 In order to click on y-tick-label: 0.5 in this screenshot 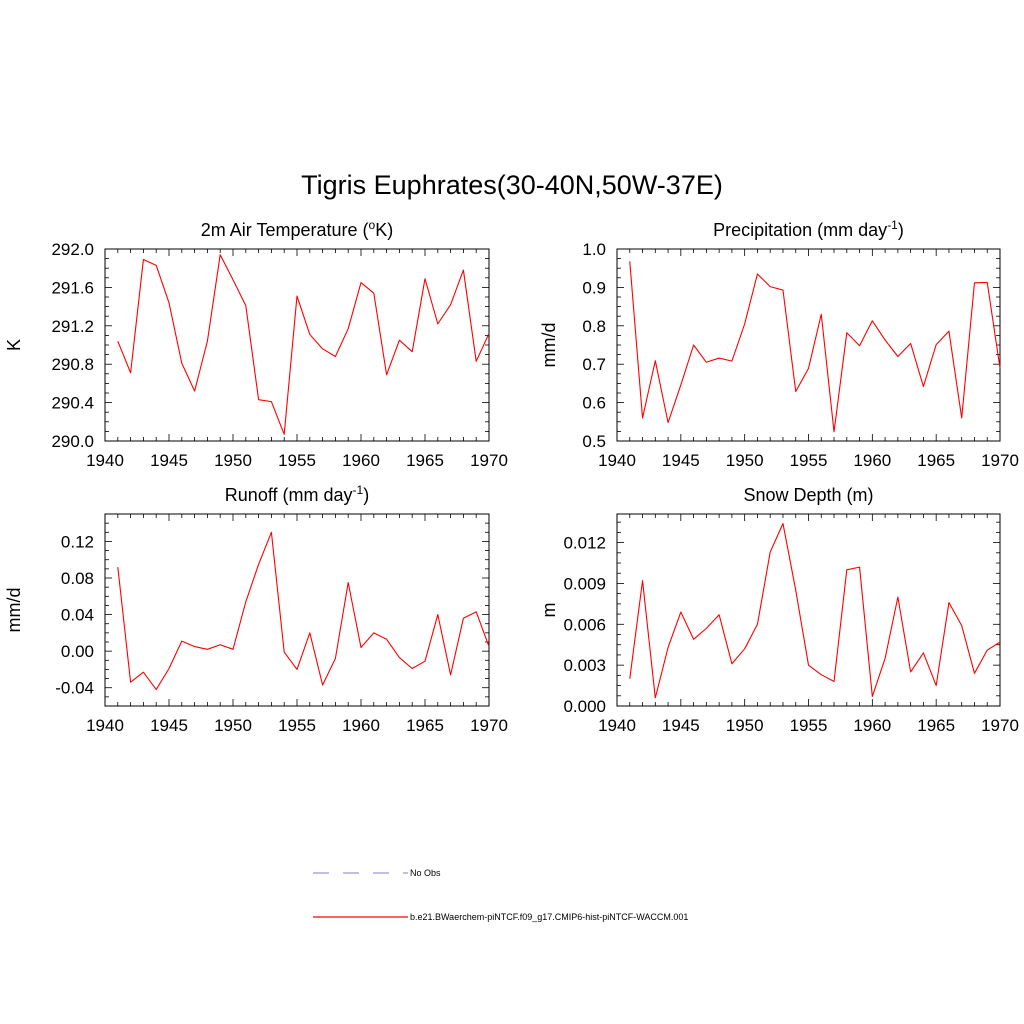, I will do `click(594, 441)`.